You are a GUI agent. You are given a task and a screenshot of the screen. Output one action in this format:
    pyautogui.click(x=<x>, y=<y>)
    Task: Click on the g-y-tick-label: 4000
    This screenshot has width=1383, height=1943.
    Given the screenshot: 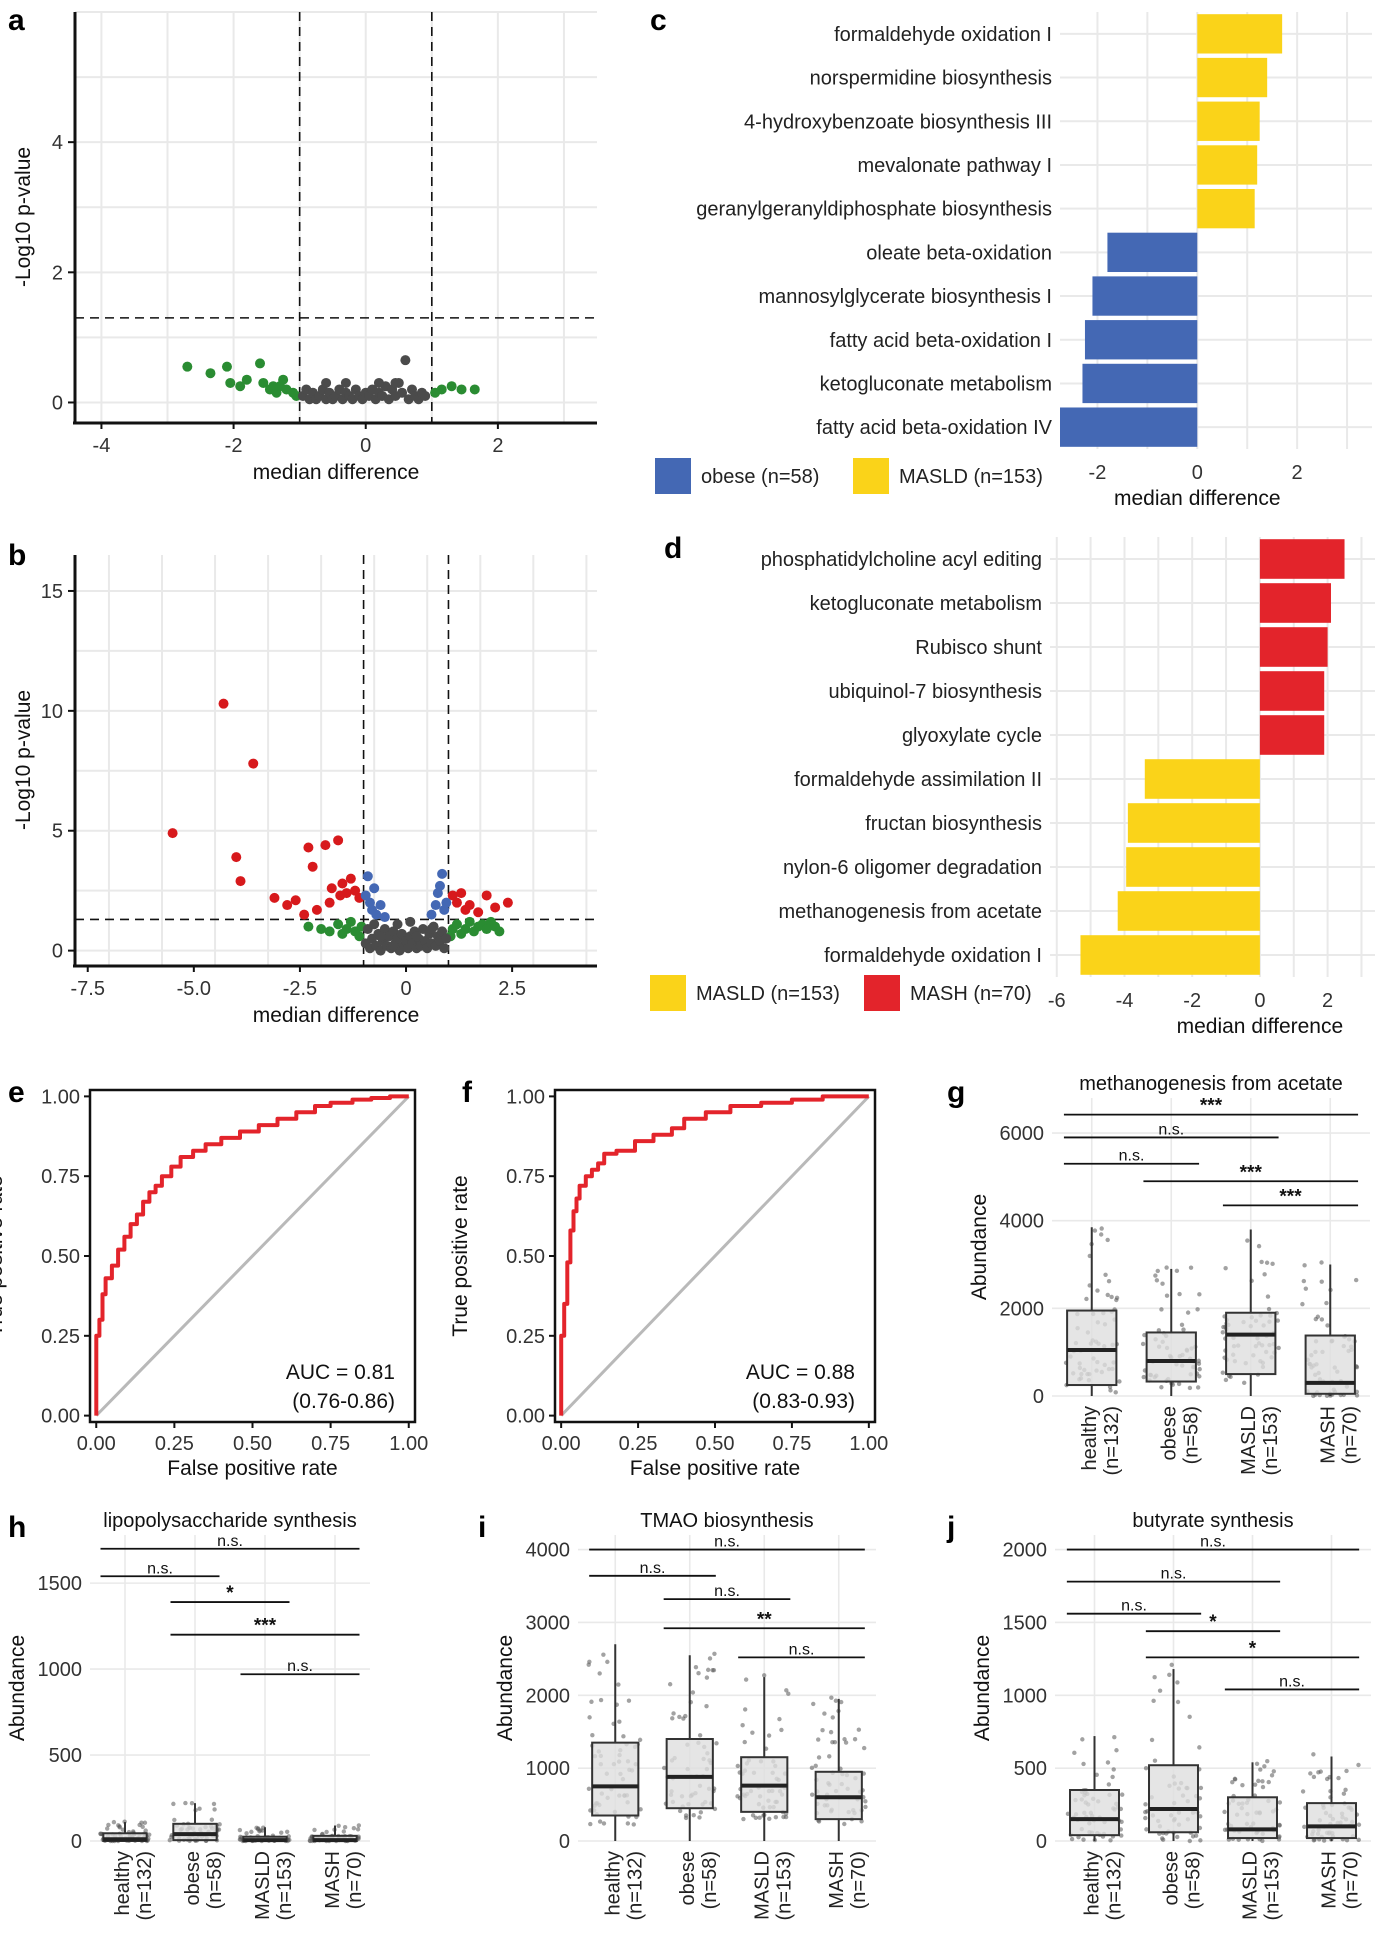 What is the action you would take?
    pyautogui.click(x=1022, y=1222)
    